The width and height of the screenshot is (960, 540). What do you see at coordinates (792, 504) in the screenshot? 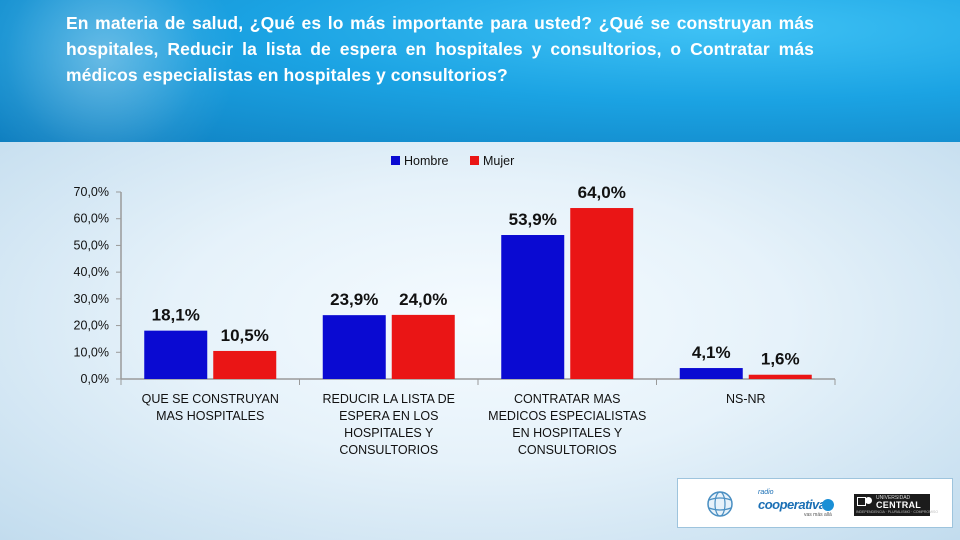
I see `coop-name: cooperativa` at bounding box center [792, 504].